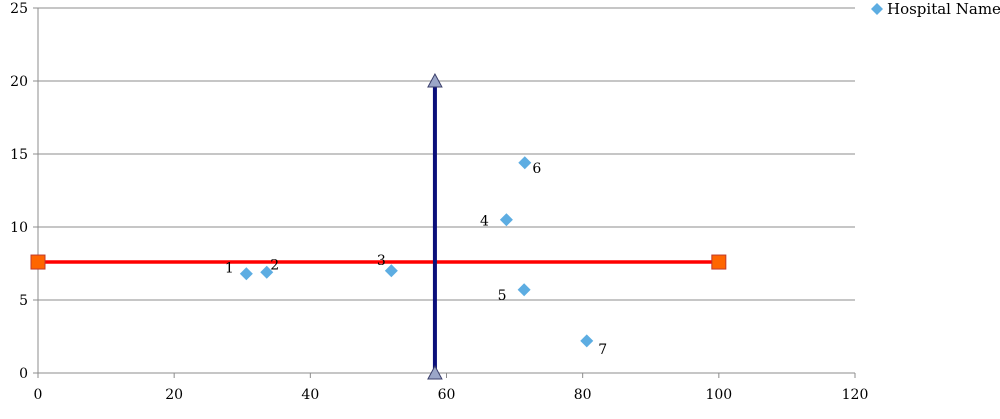 This screenshot has width=1000, height=419. I want to click on x-tick-label: 0, so click(38, 395).